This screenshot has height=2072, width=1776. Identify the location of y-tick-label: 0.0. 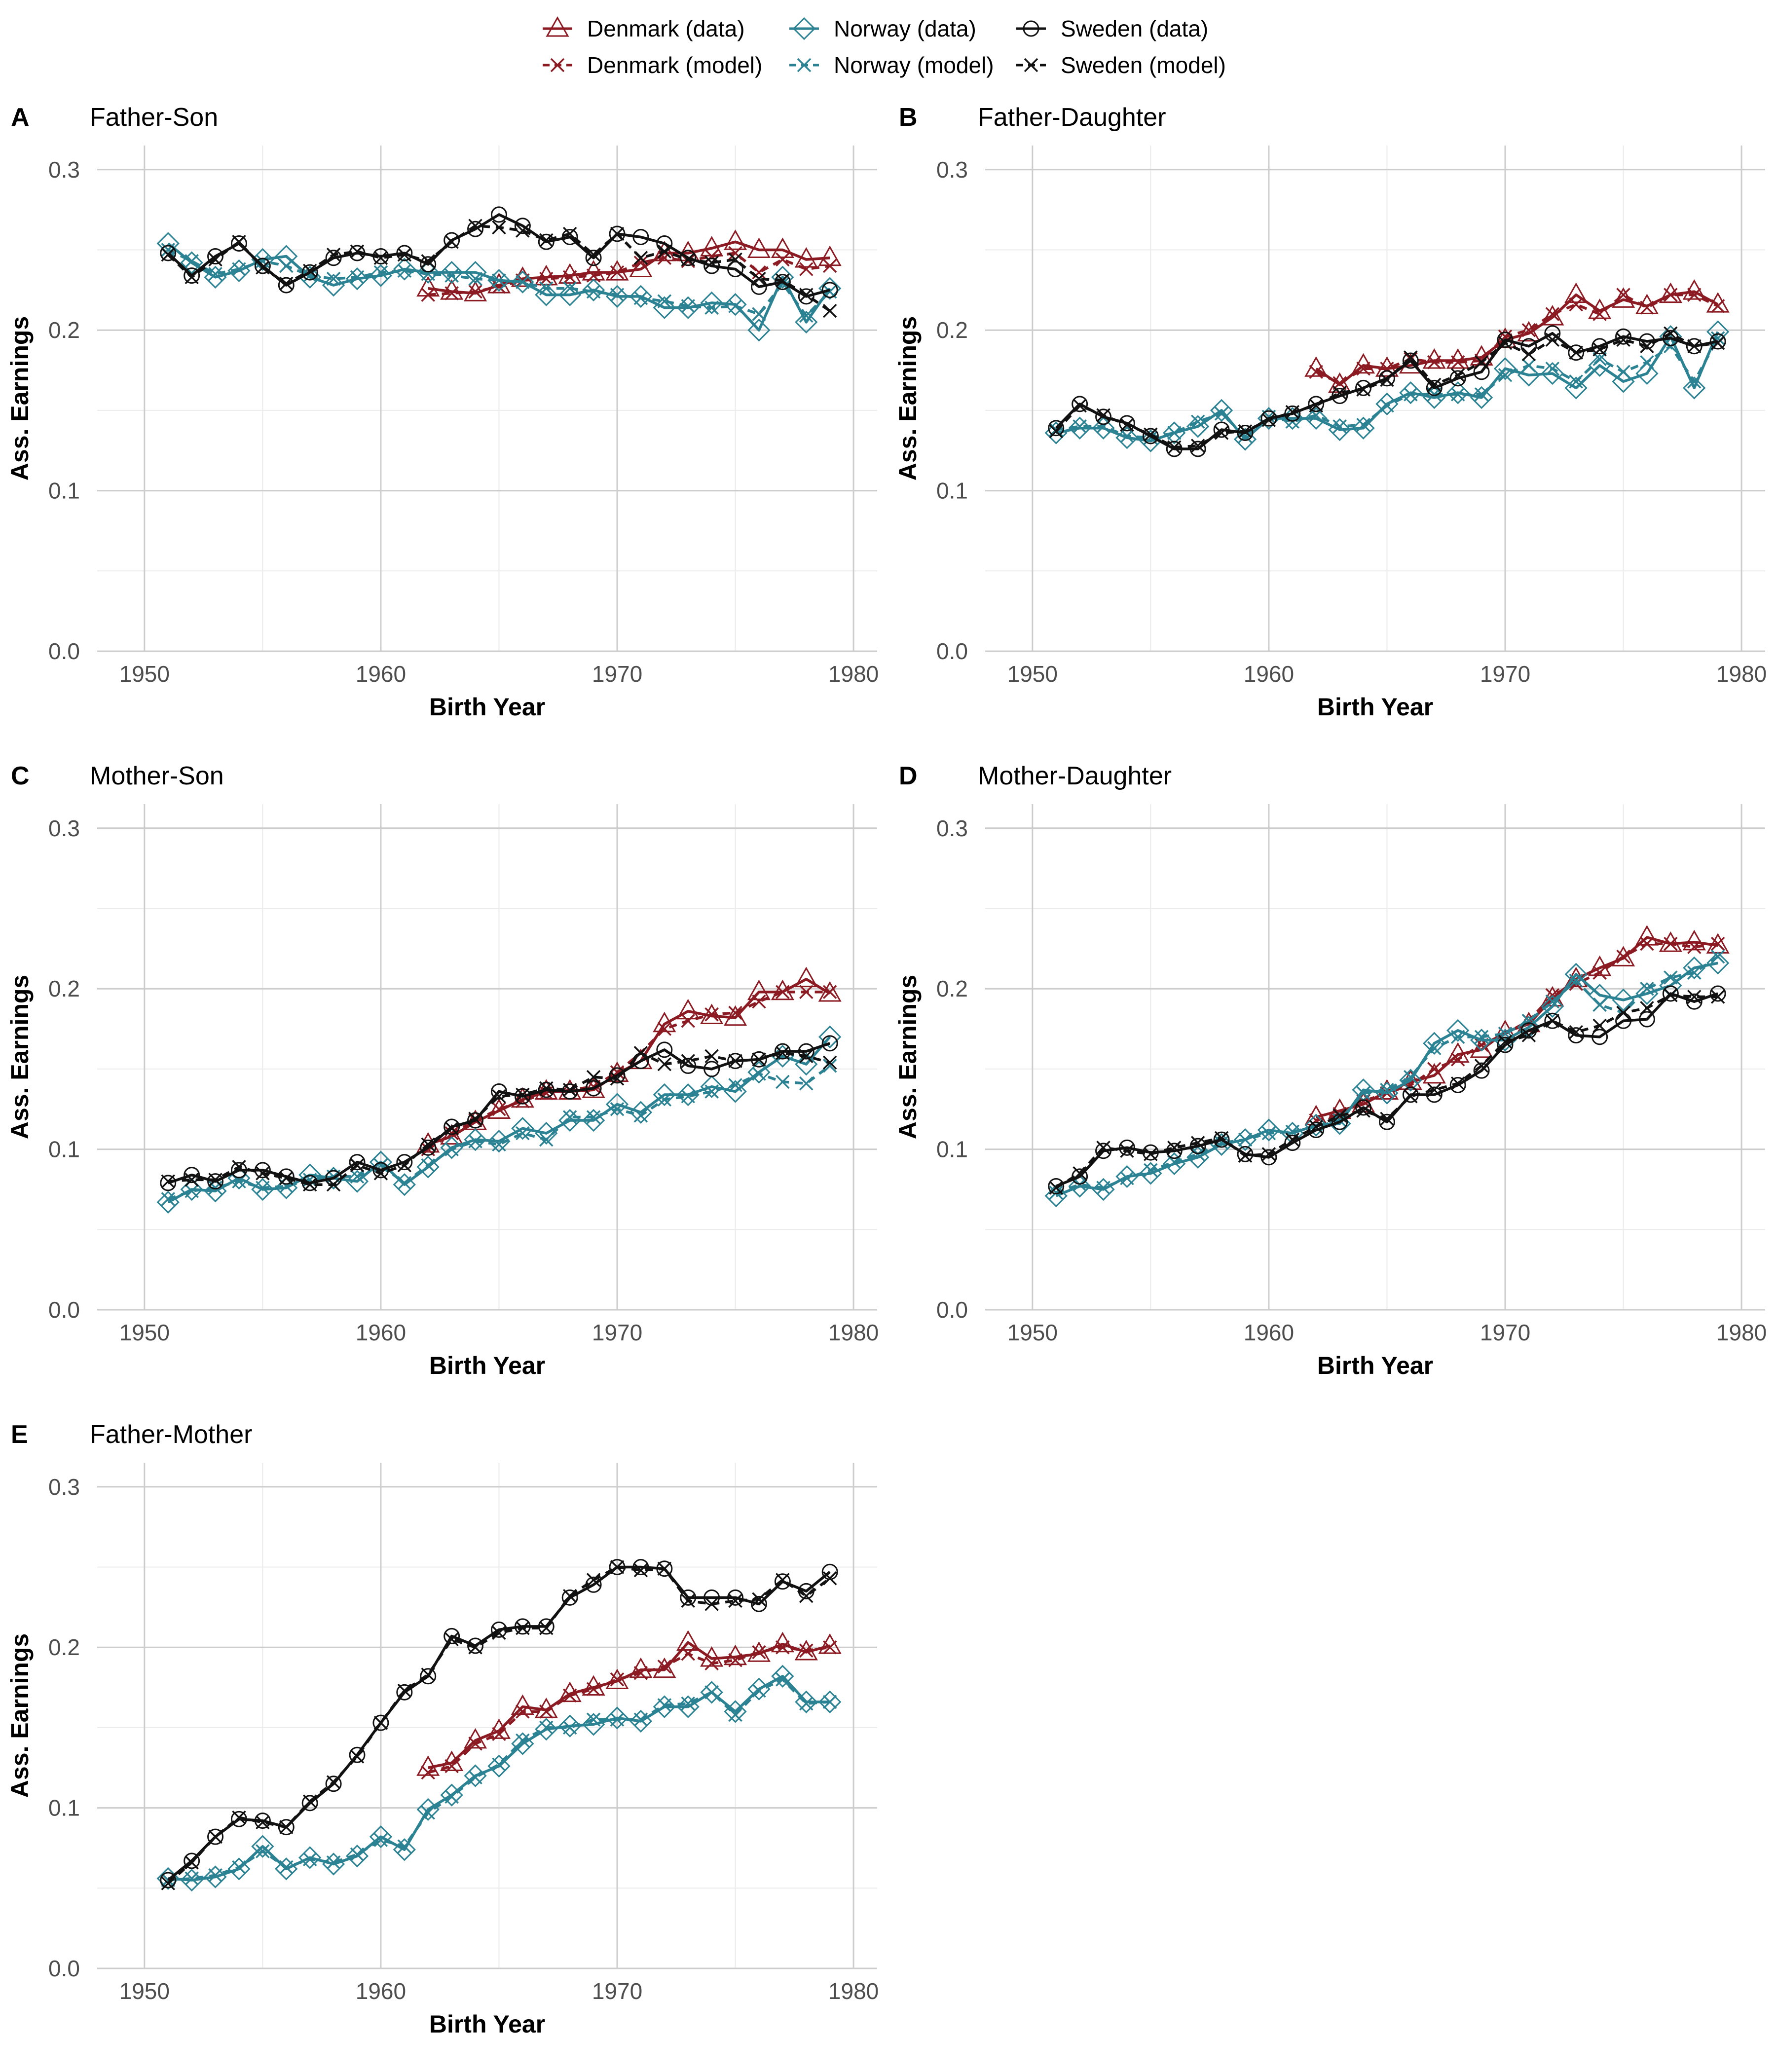
(952, 1310).